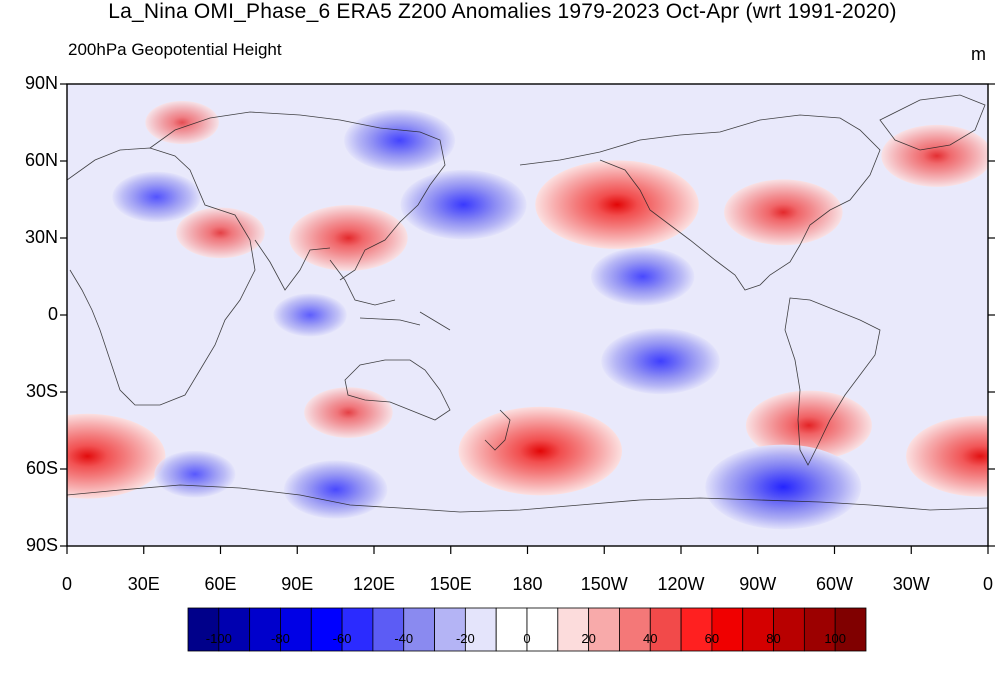 This screenshot has width=1005, height=676. What do you see at coordinates (218, 638) in the screenshot?
I see `colorbar-label: -100` at bounding box center [218, 638].